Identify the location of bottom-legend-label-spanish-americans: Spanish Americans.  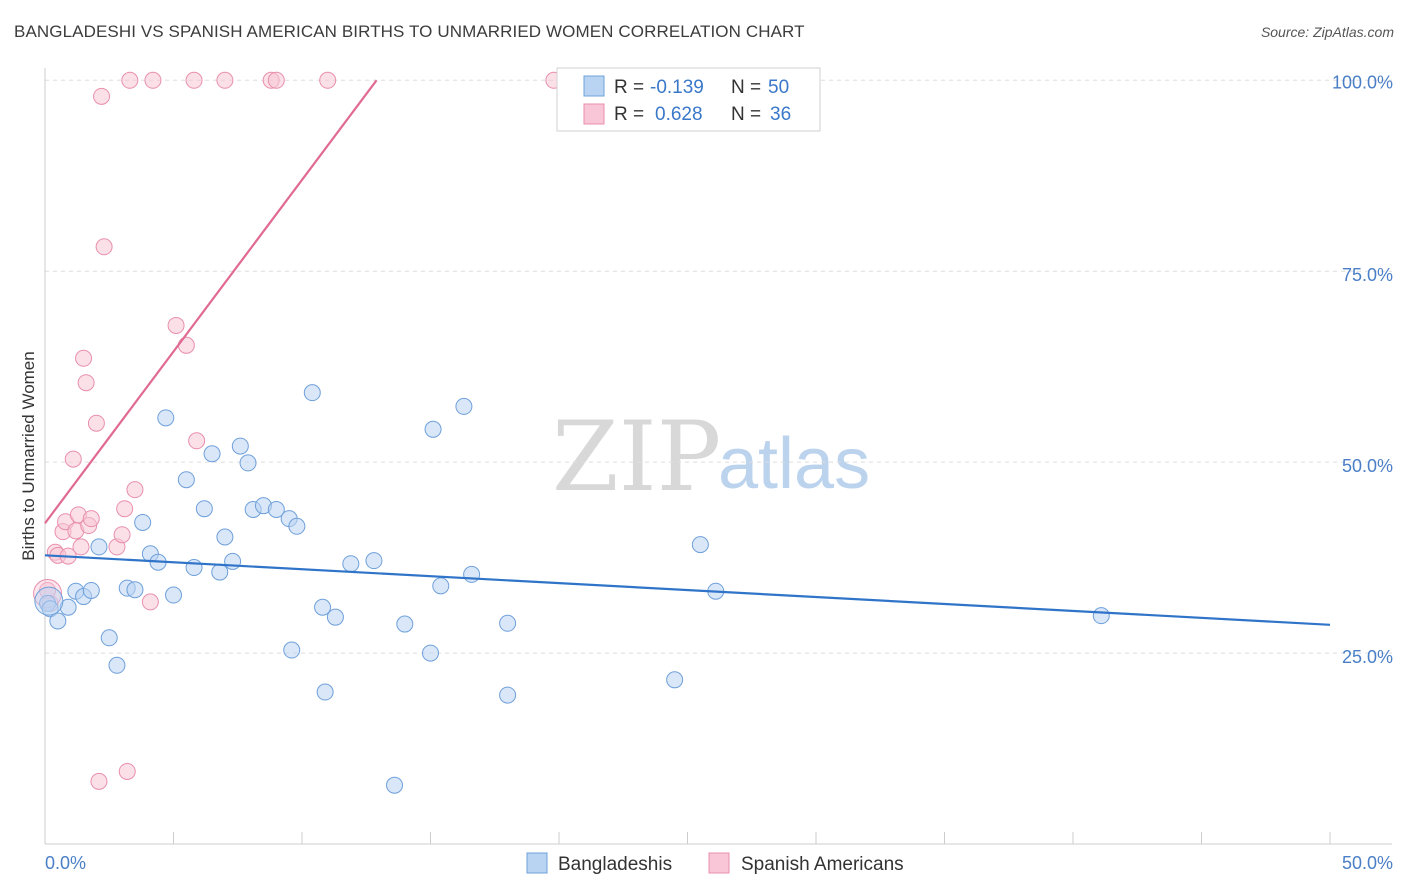
(822, 864).